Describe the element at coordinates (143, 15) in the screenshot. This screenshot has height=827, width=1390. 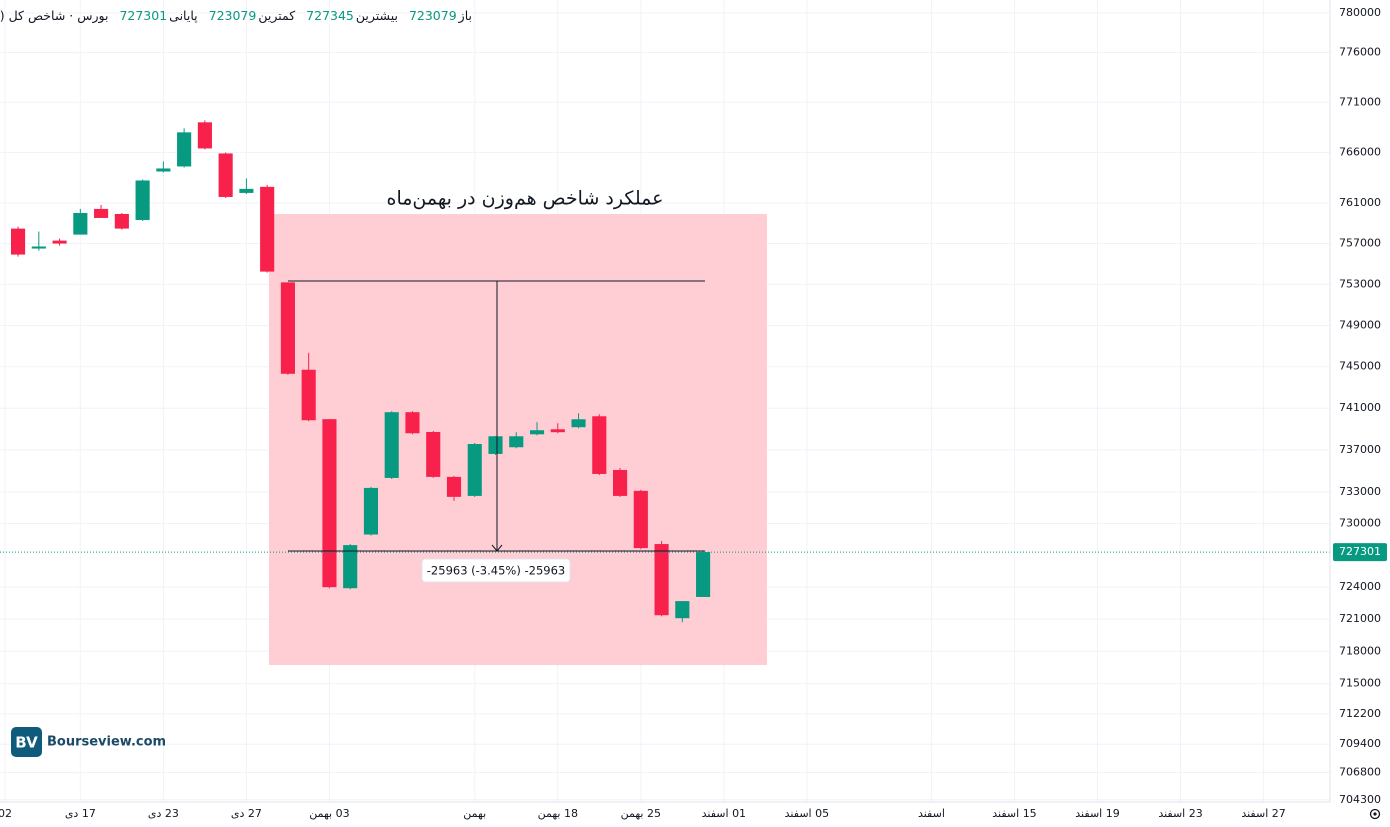
I see `close-value: 727301` at that location.